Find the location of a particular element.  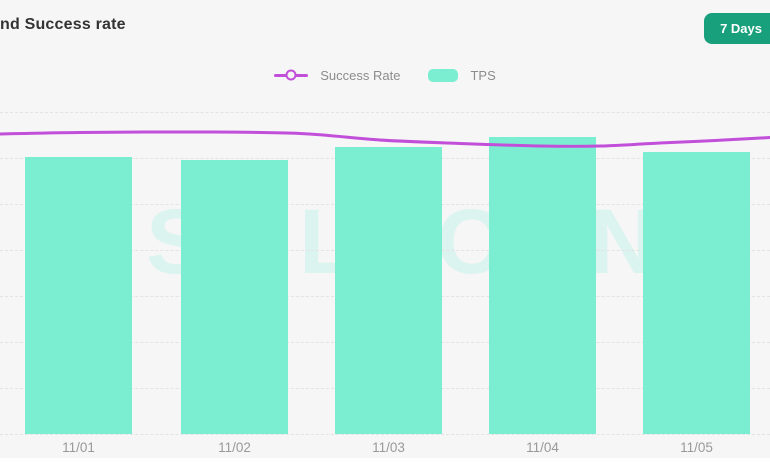

legend-item-success-rate: Success Rate is located at coordinates (337, 75).